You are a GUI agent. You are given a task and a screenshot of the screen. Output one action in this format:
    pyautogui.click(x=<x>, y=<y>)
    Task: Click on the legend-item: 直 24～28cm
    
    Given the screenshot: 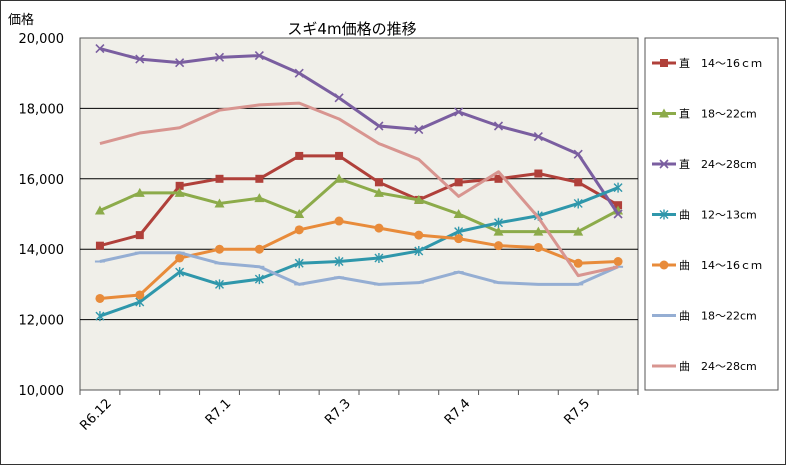 What is the action you would take?
    pyautogui.click(x=704, y=164)
    